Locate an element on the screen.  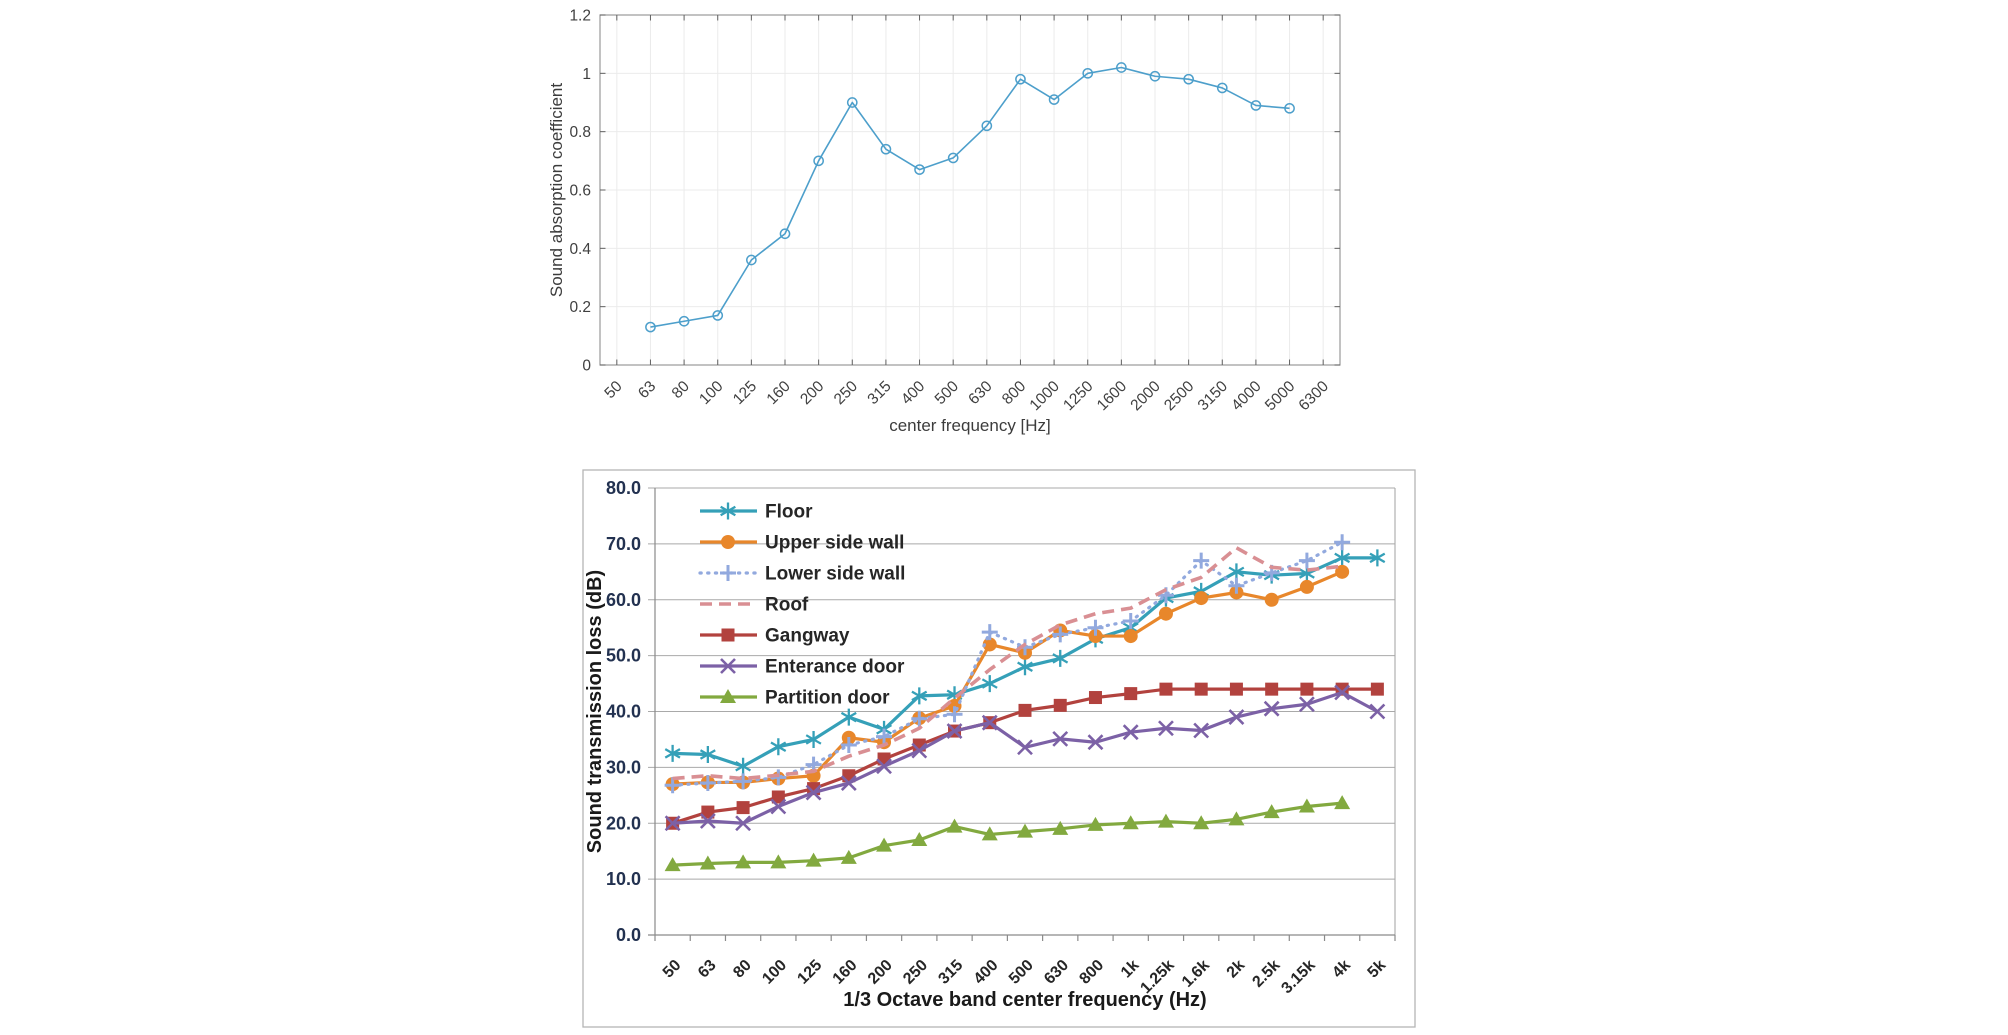
x-axis-ticks is located at coordinates (1025, 938).